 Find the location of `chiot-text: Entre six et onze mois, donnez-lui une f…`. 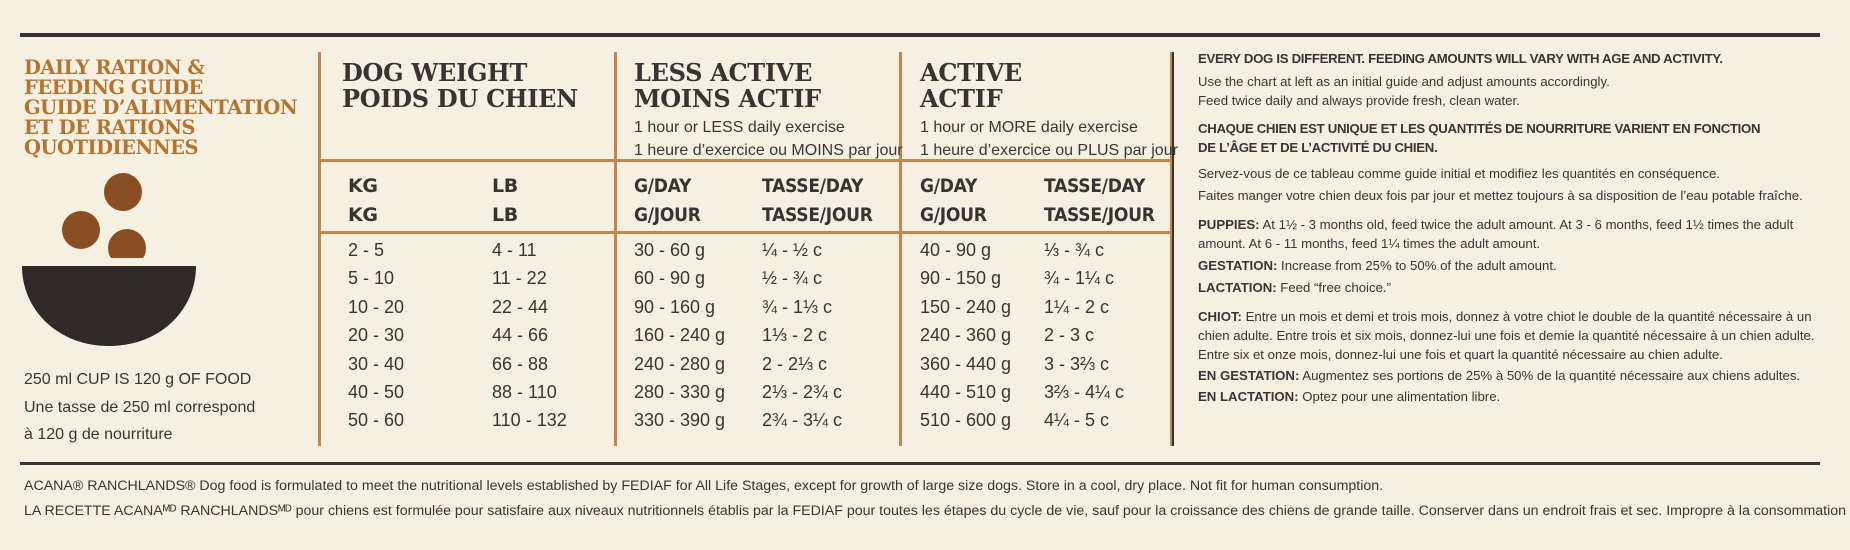

chiot-text: Entre six et onze mois, donnez-lui une f… is located at coordinates (1460, 354).